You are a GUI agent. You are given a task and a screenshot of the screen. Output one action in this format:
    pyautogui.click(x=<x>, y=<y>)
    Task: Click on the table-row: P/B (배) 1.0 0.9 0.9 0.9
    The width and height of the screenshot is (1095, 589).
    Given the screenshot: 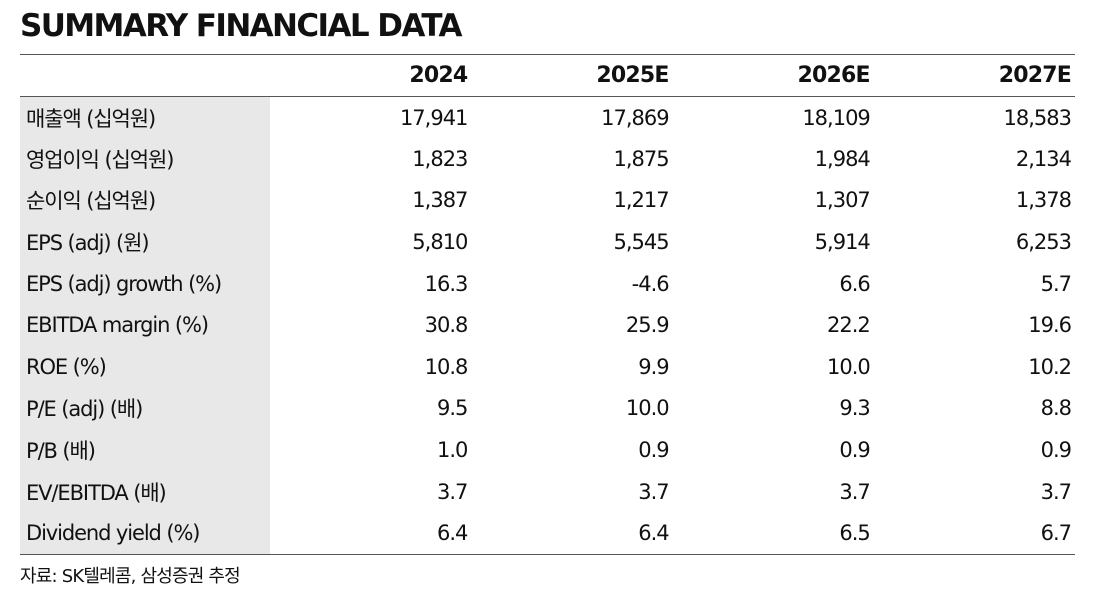 What is the action you would take?
    pyautogui.click(x=547, y=450)
    